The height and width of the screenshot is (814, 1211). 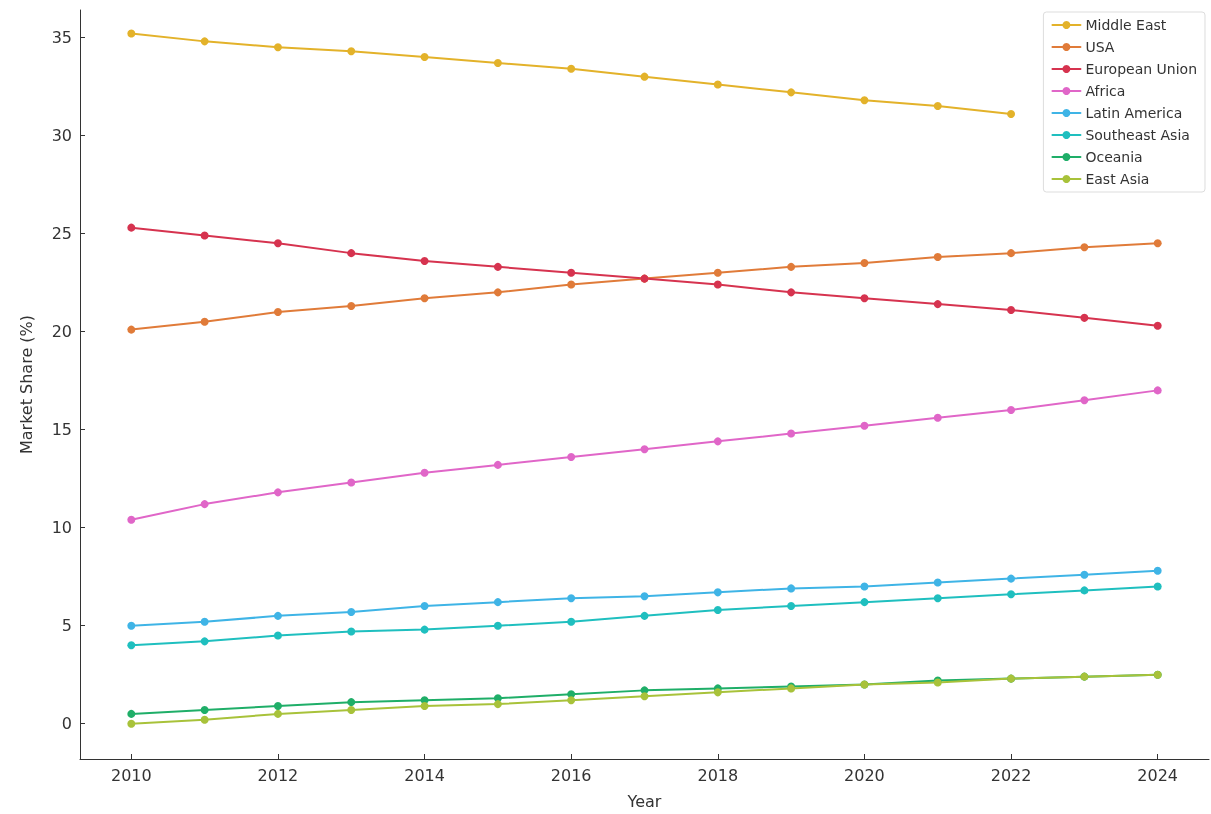 What do you see at coordinates (61, 234) in the screenshot?
I see `y-tick-label: 25` at bounding box center [61, 234].